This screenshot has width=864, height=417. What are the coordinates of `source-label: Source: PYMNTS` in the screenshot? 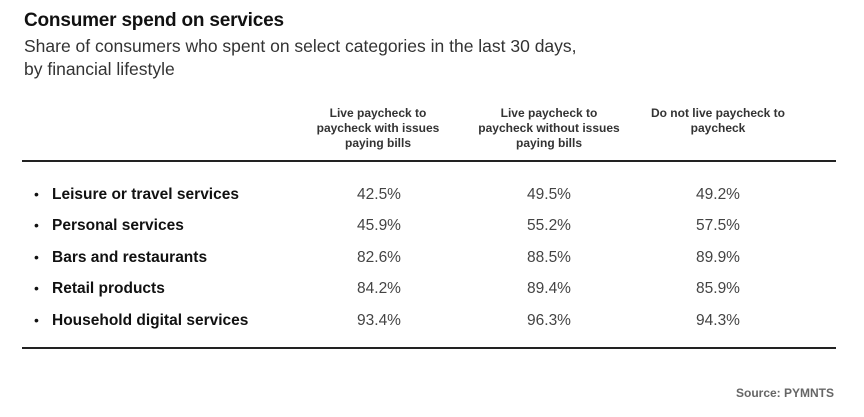 It's located at (784, 393).